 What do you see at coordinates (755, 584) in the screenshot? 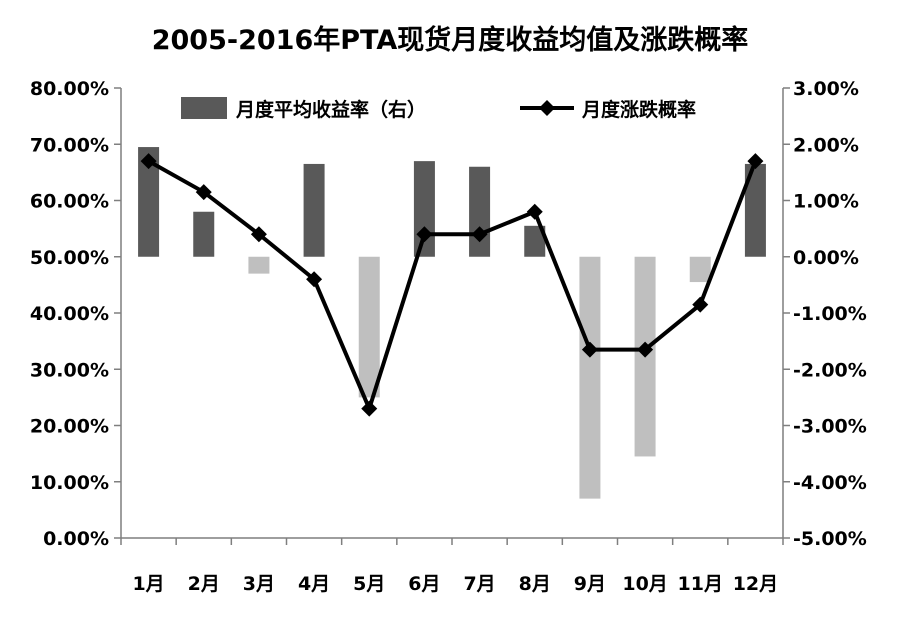
I see `x-tick-label: 12月` at bounding box center [755, 584].